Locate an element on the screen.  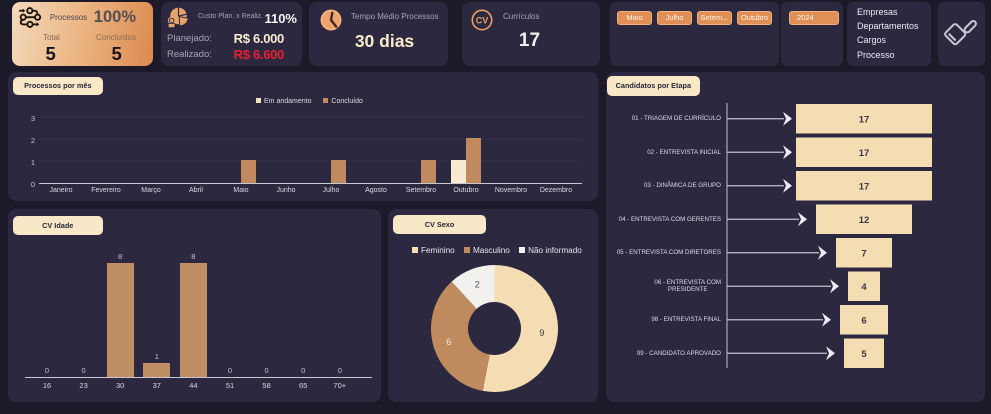
svg-text: 9 is located at coordinates (541, 333).